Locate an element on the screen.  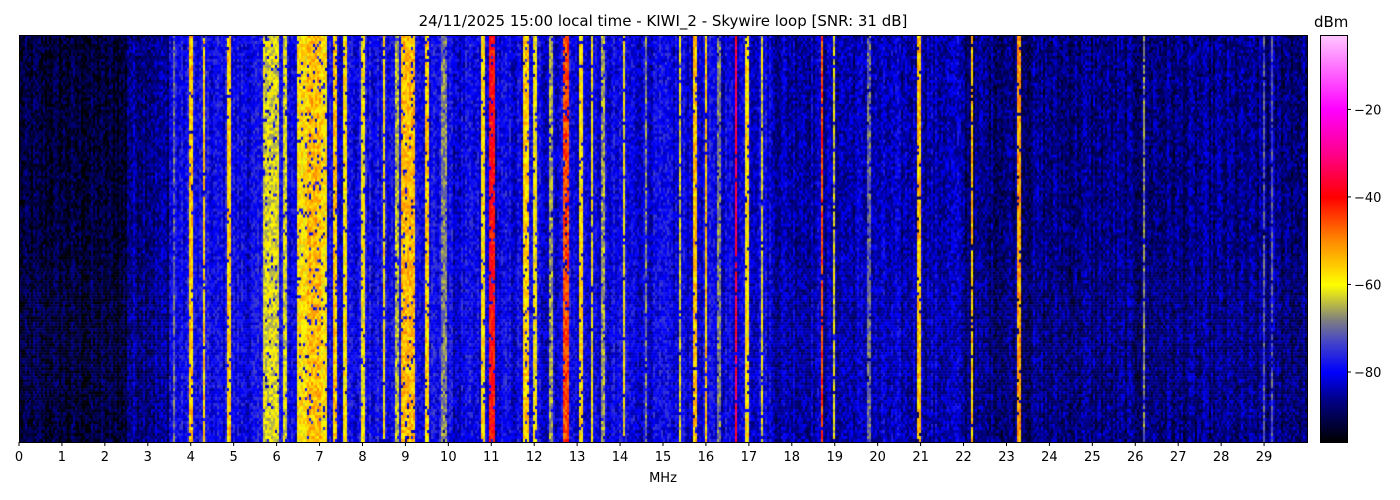
colorbar-tick-label: −40 is located at coordinates (1367, 198).